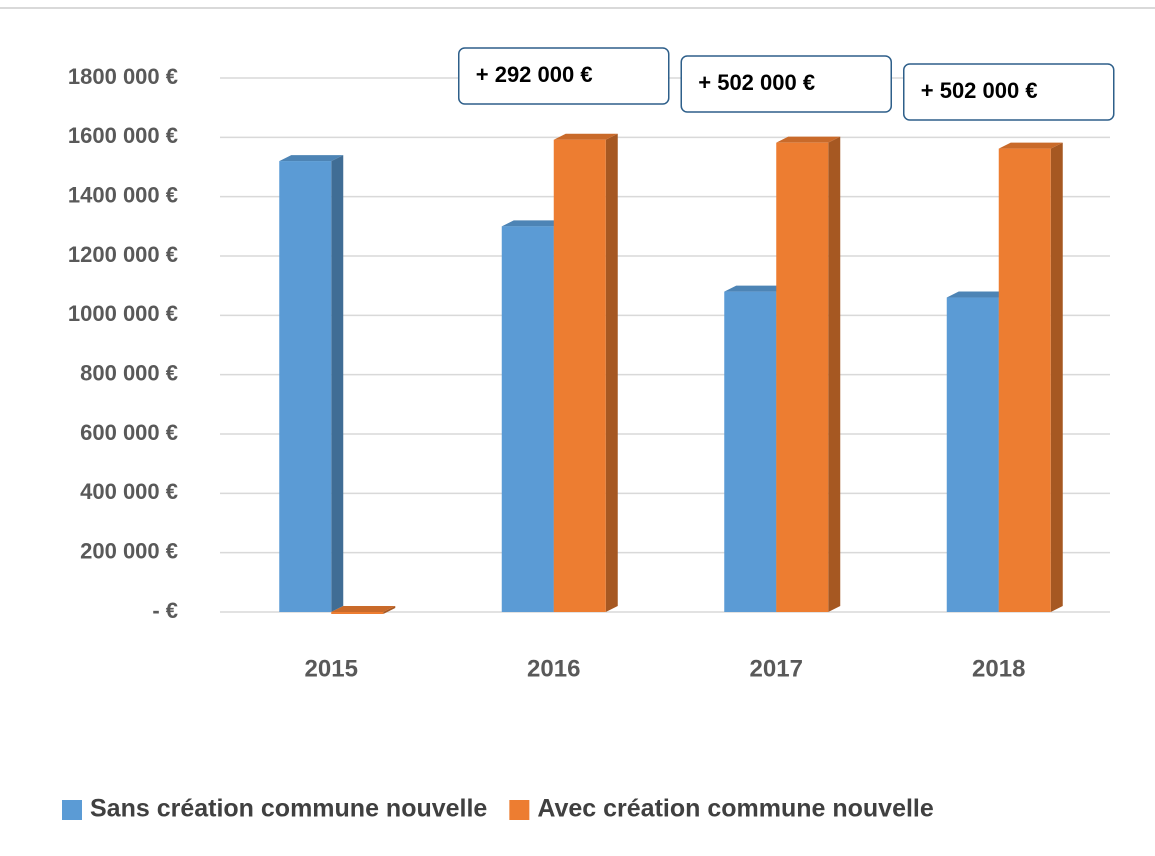 The image size is (1155, 856). I want to click on y-tick-label: 600 000 €, so click(129, 432).